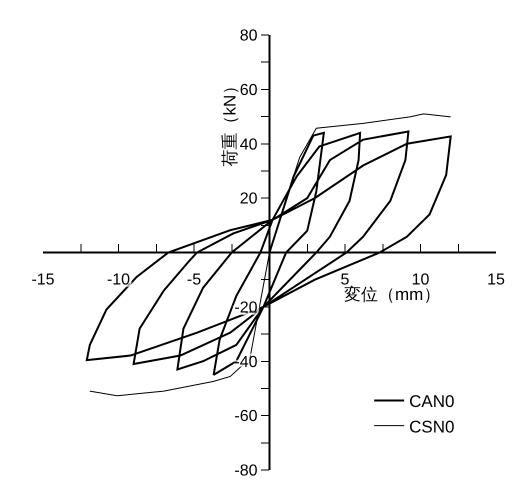 Image resolution: width=513 pixels, height=484 pixels. I want to click on y-axis-title: 荷重（kN）, so click(230, 122).